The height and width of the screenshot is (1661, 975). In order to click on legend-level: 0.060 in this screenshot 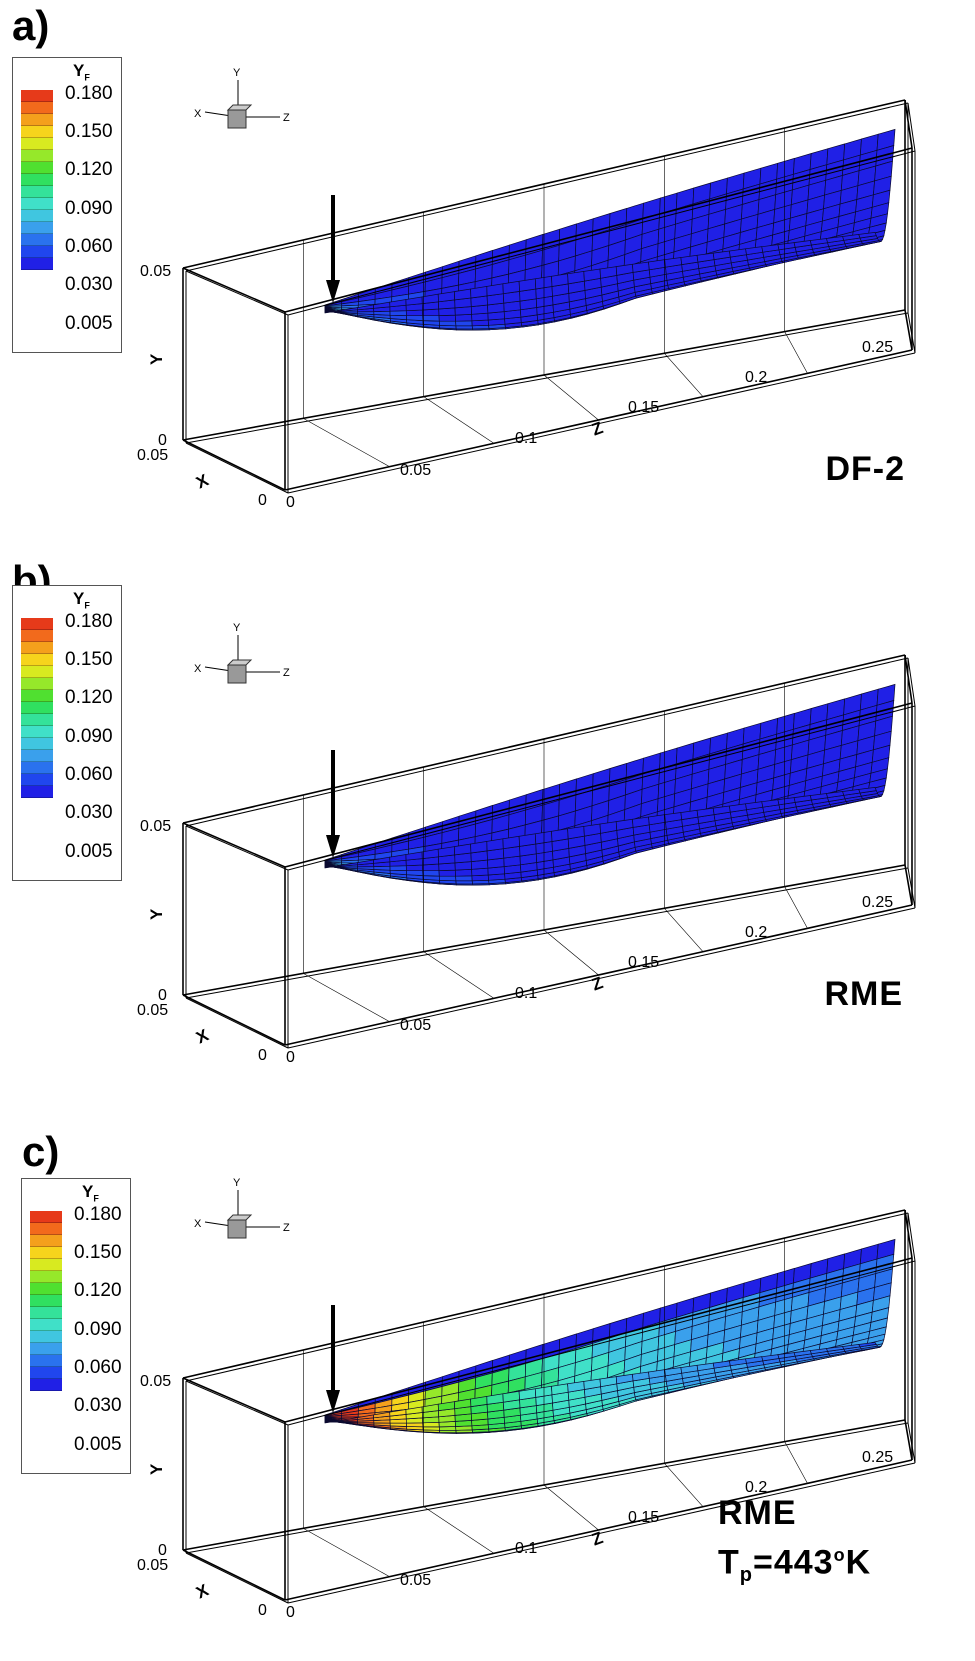, I will do `click(89, 246)`.